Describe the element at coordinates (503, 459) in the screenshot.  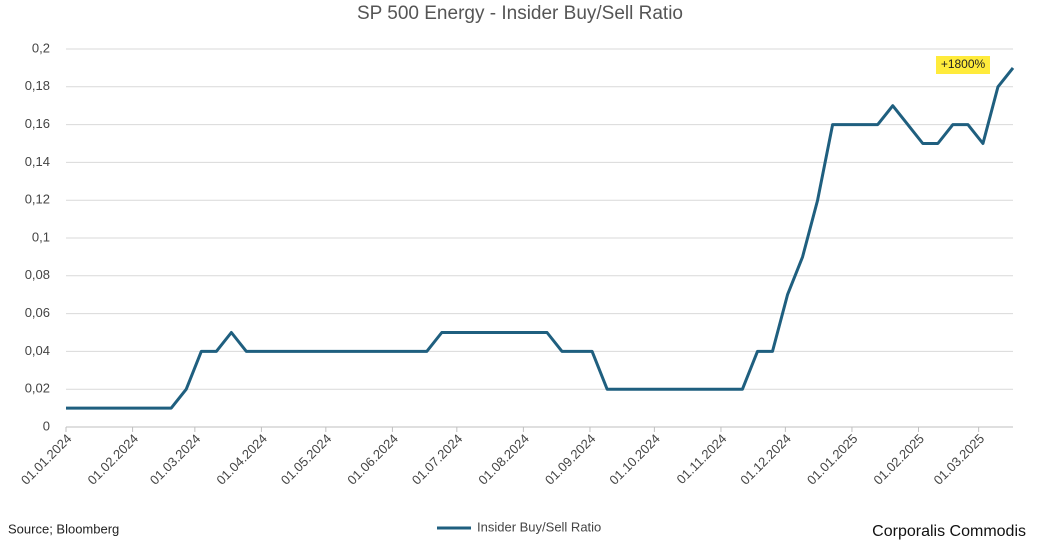
I see `x-tick-label: 01.08.2024` at that location.